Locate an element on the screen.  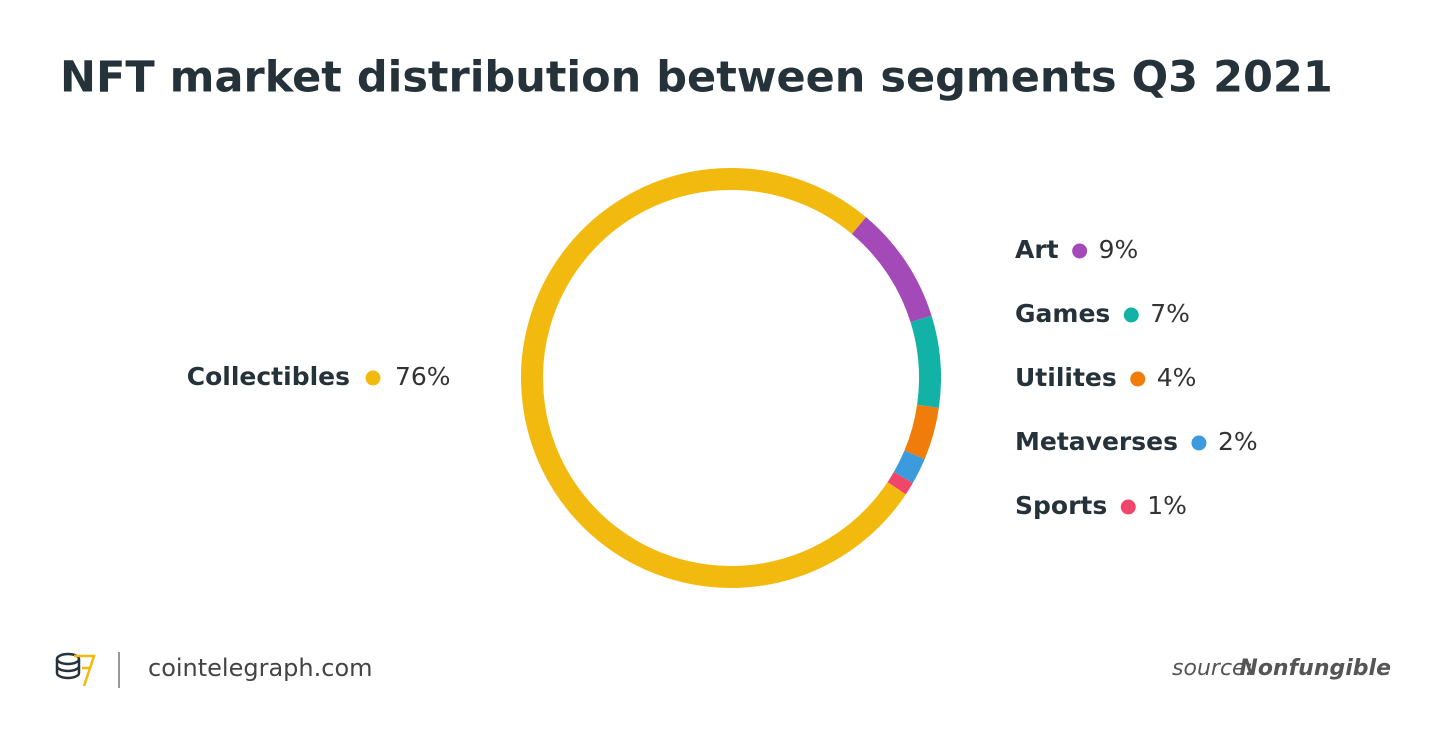
legend-label: Art is located at coordinates (1037, 249).